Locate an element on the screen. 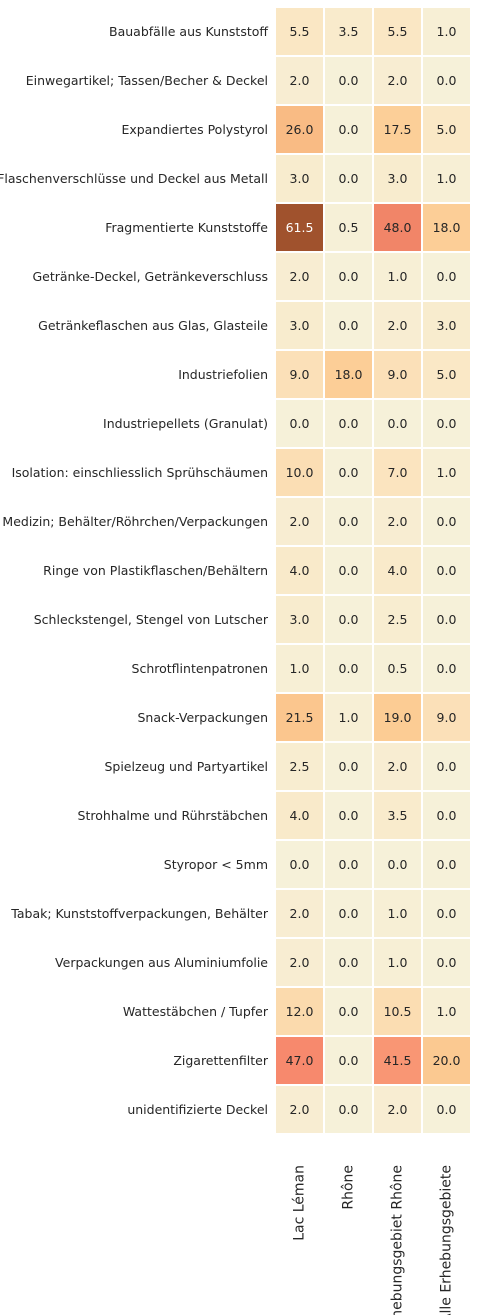  cell-value-label: 21.5 is located at coordinates (300, 717).